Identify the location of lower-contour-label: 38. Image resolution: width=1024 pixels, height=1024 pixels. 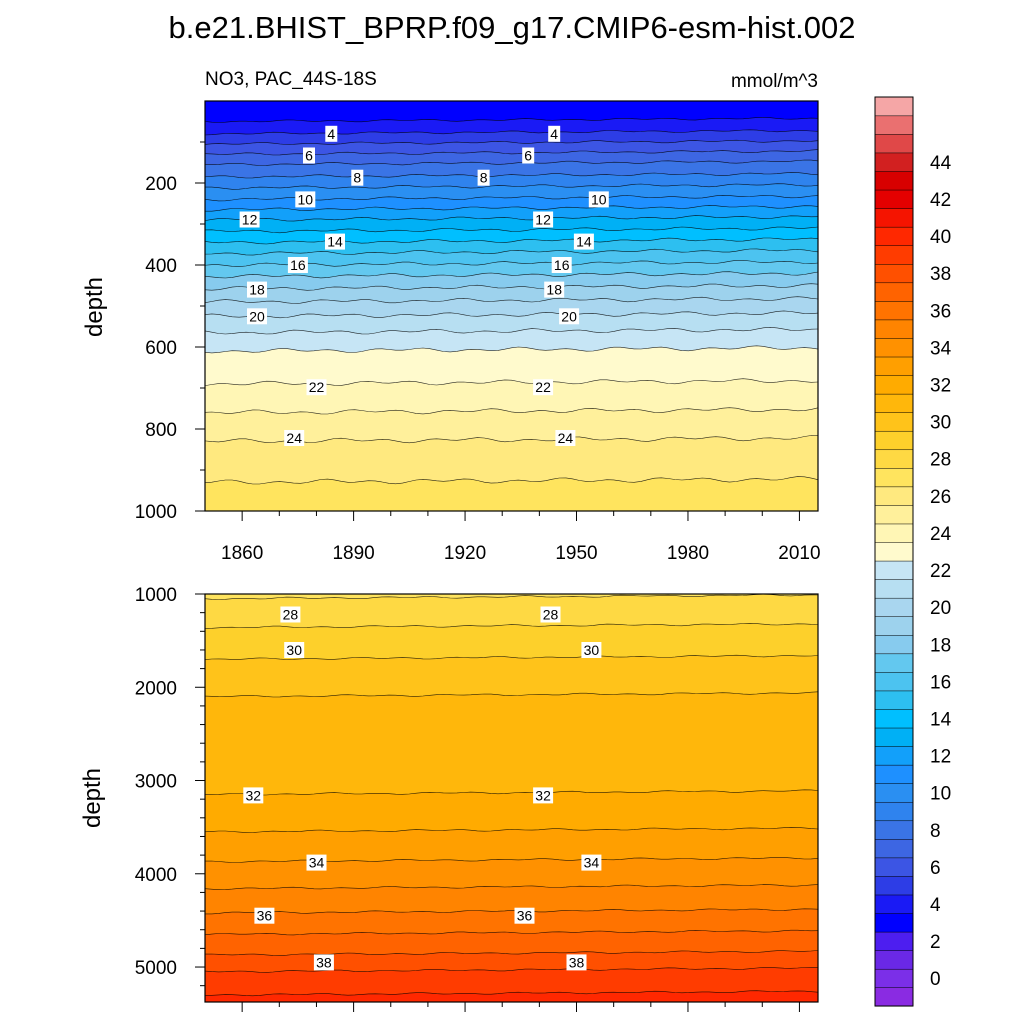
(323, 962).